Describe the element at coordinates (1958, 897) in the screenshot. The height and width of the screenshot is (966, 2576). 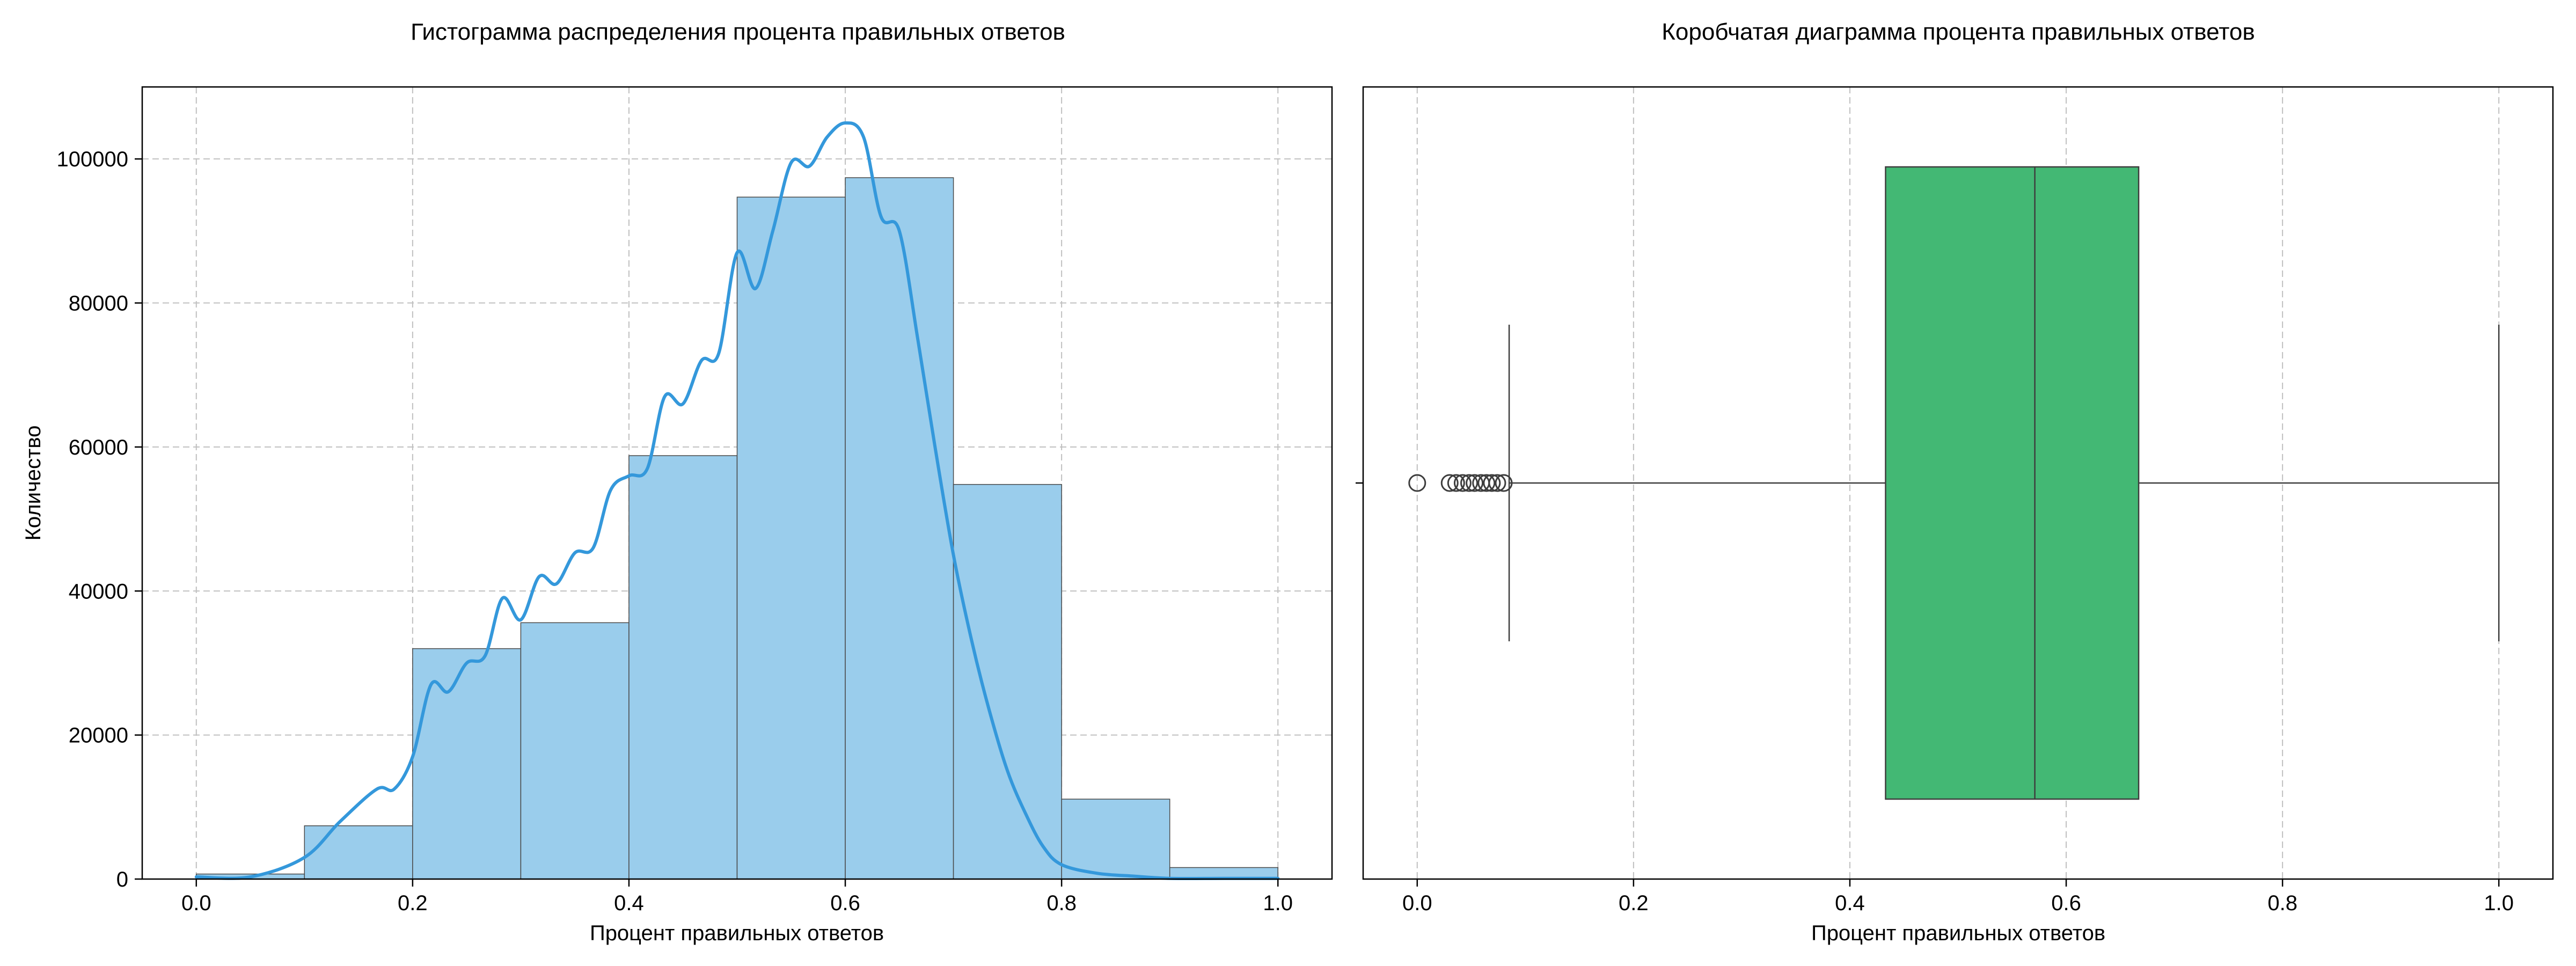
I see `boxplot-x-ticks: 0.0 0.2 0.4 0.6 0.8 1.0` at that location.